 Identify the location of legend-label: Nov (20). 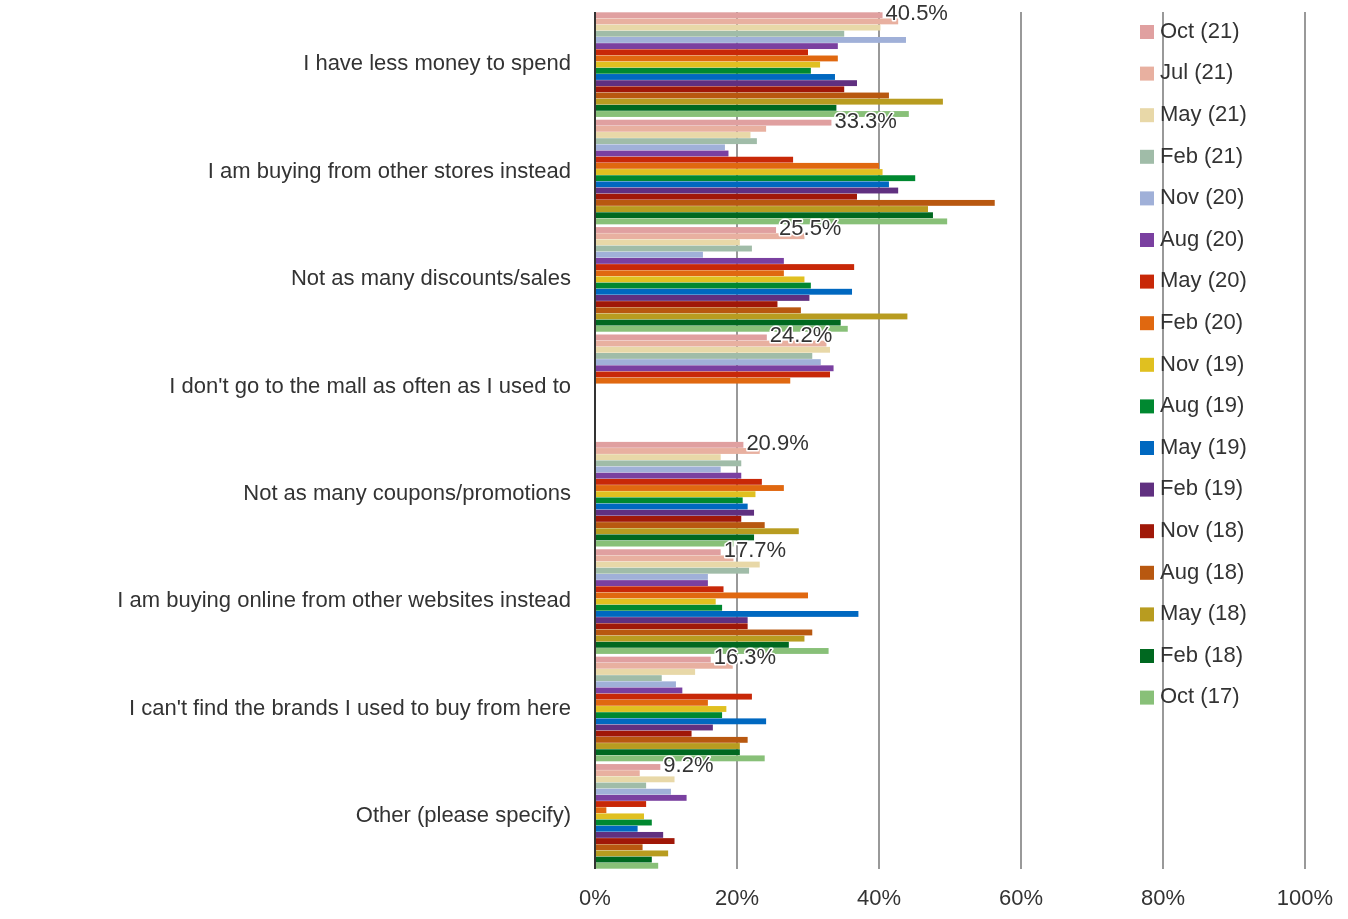
(1202, 197).